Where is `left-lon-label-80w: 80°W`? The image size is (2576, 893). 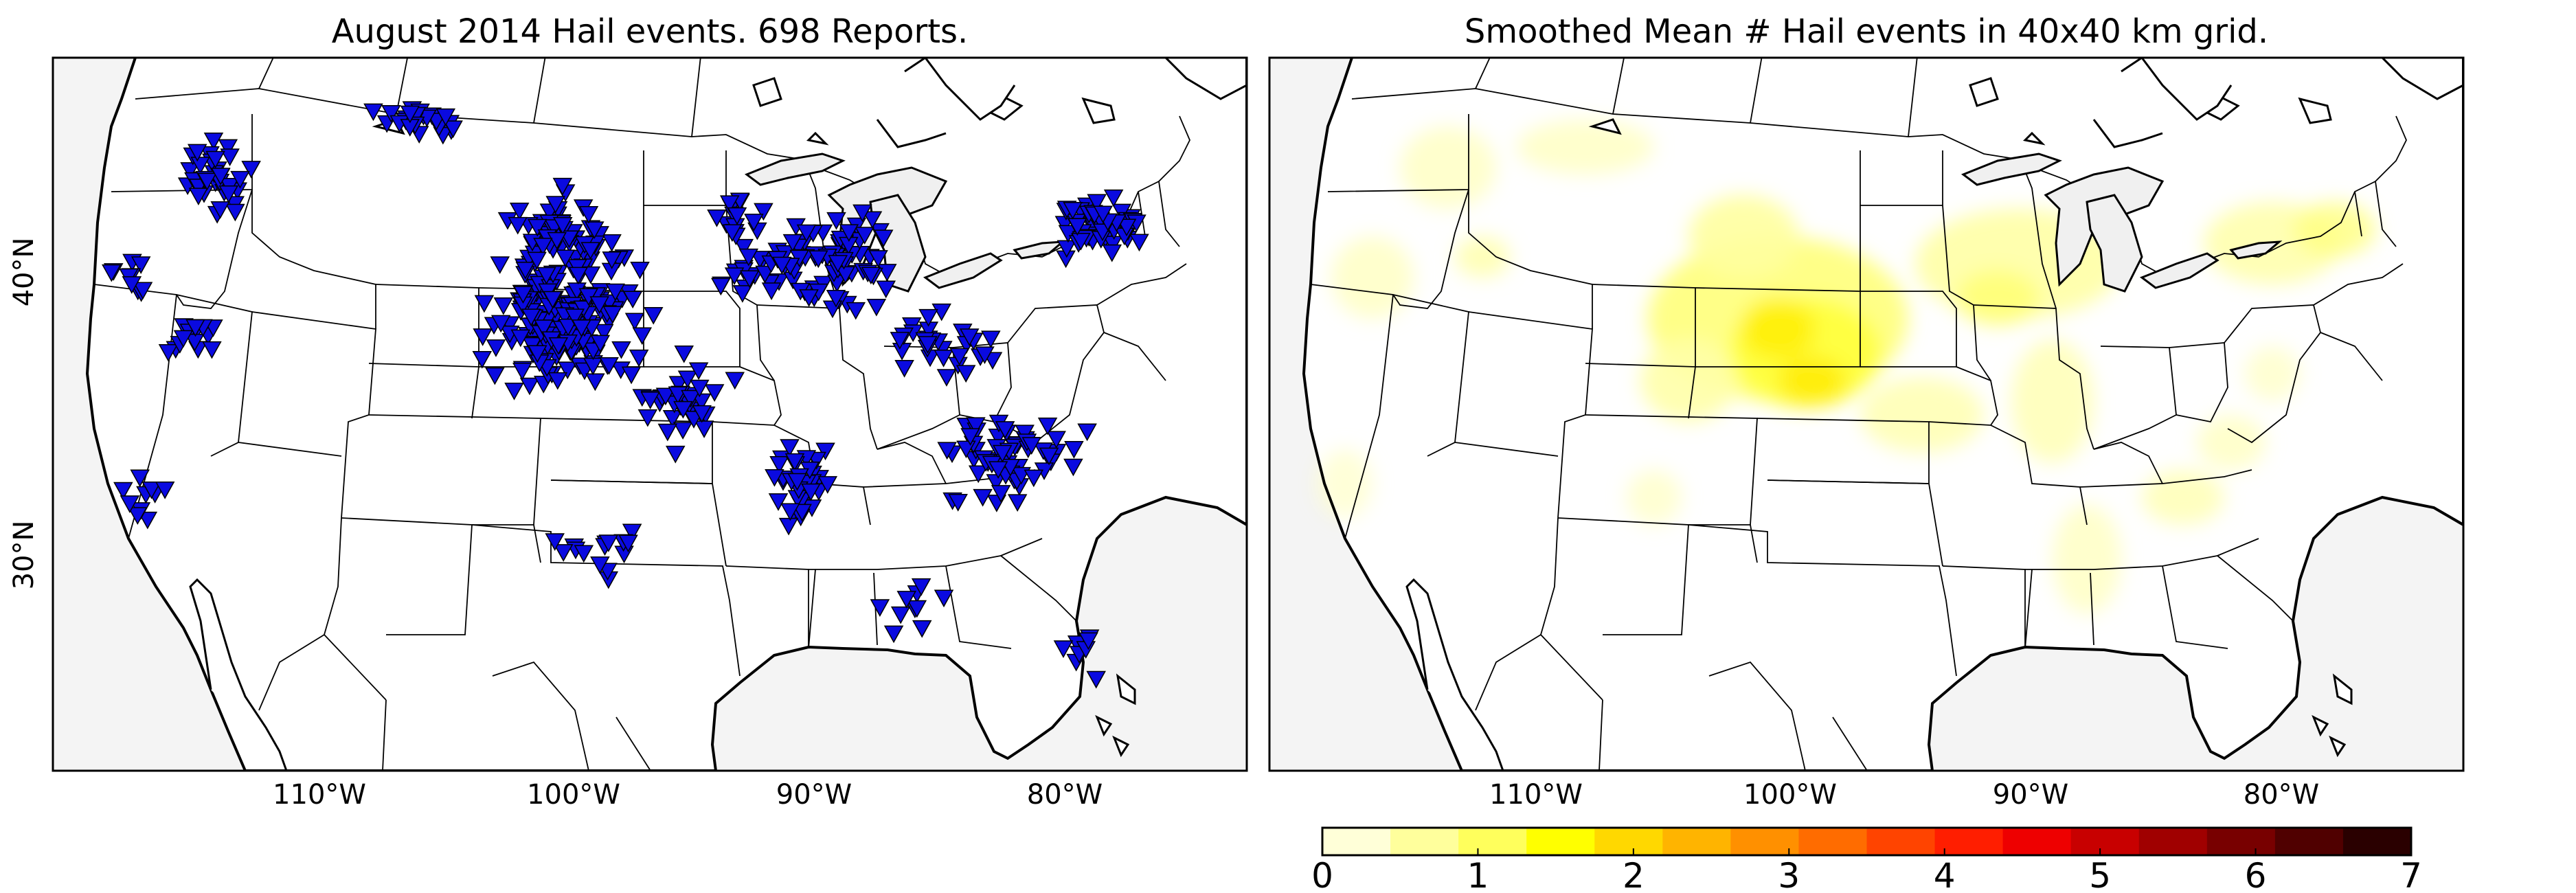
left-lon-label-80w: 80°W is located at coordinates (1065, 795).